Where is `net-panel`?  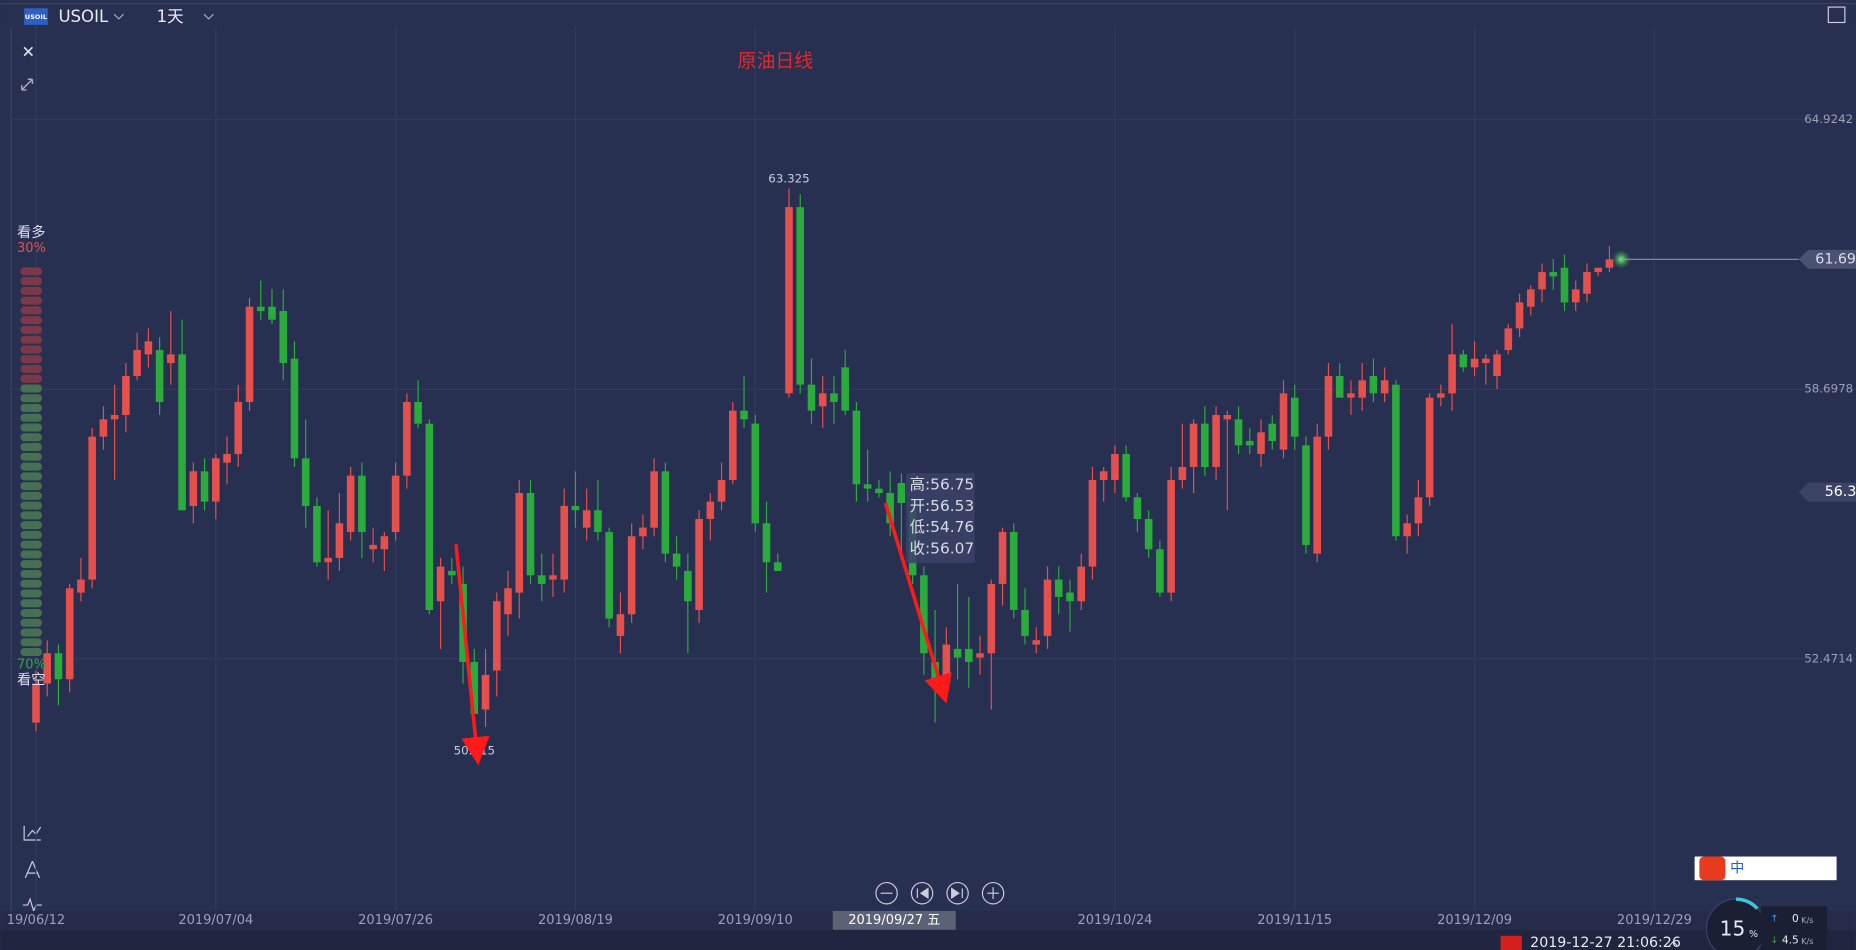
net-panel is located at coordinates (1794, 928).